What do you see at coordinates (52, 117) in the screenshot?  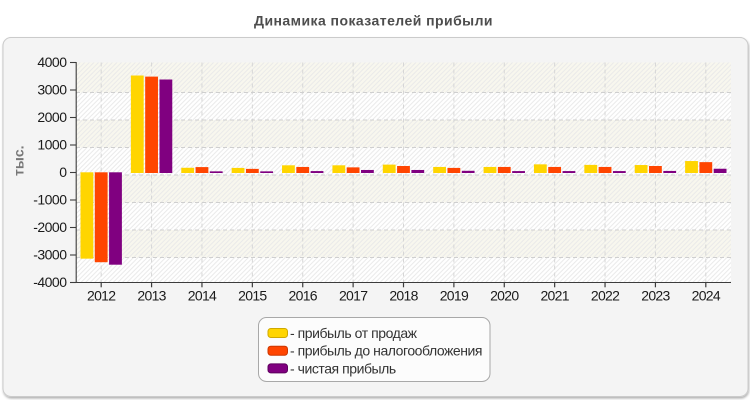 I see `svg-text: 2000` at bounding box center [52, 117].